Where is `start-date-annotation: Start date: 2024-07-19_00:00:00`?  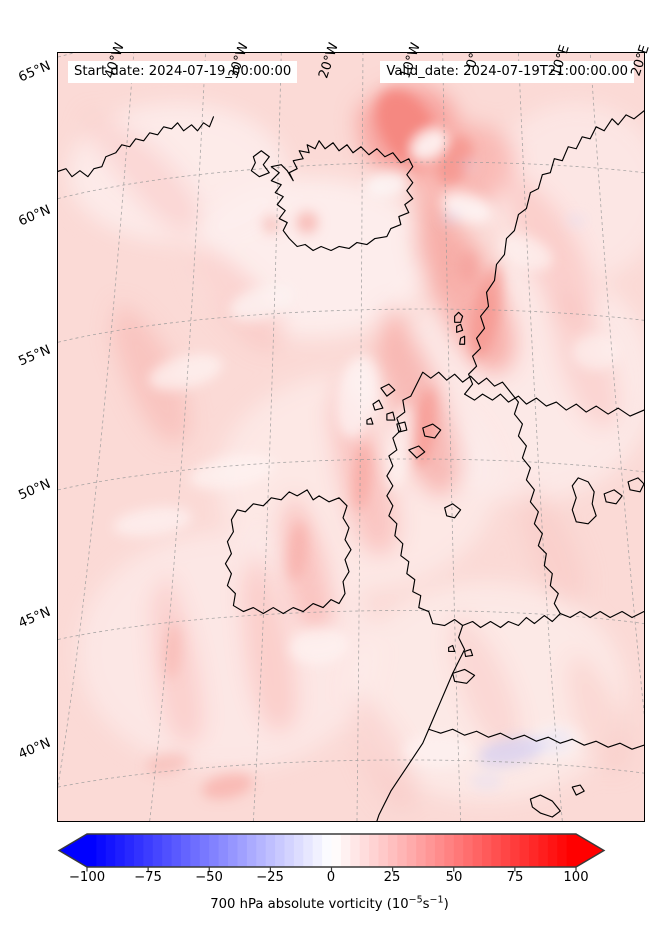 start-date-annotation: Start date: 2024-07-19_00:00:00 is located at coordinates (183, 72).